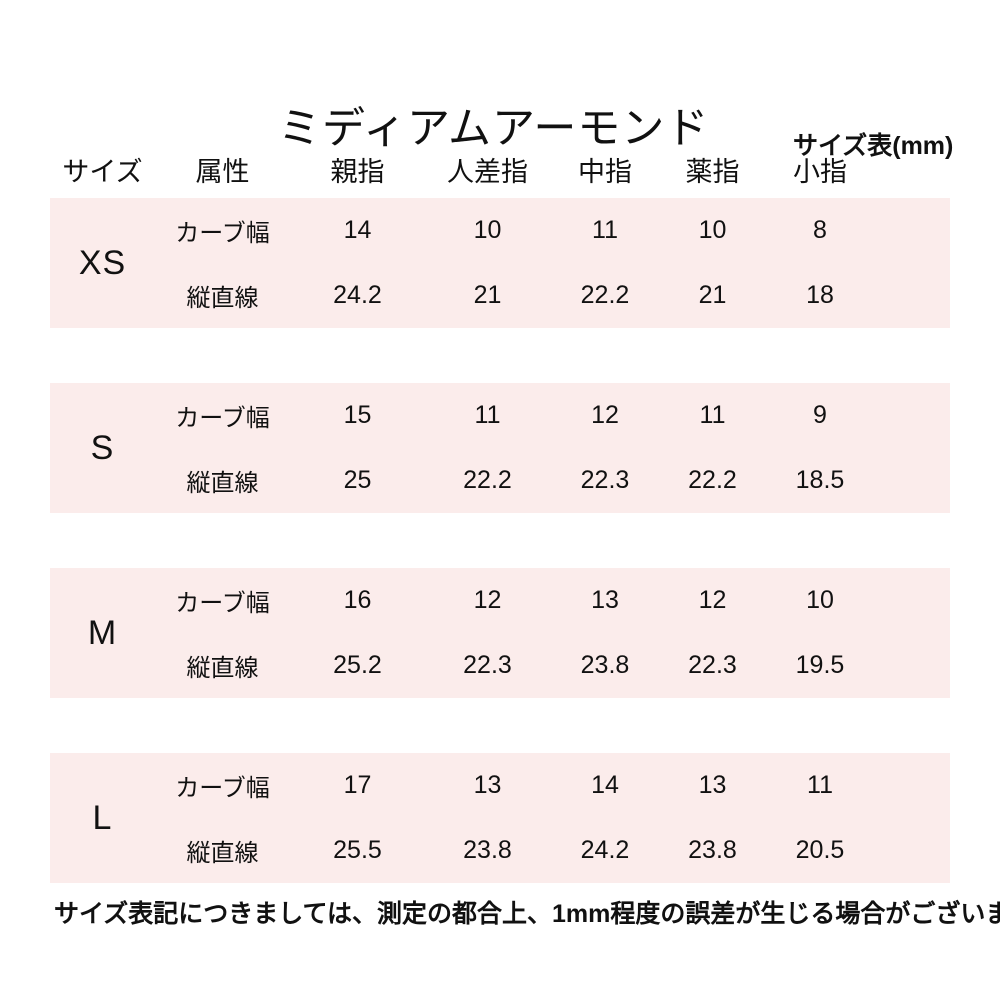 The width and height of the screenshot is (1000, 1000). What do you see at coordinates (820, 850) in the screenshot?
I see `cell-length-pinky: 20.5` at bounding box center [820, 850].